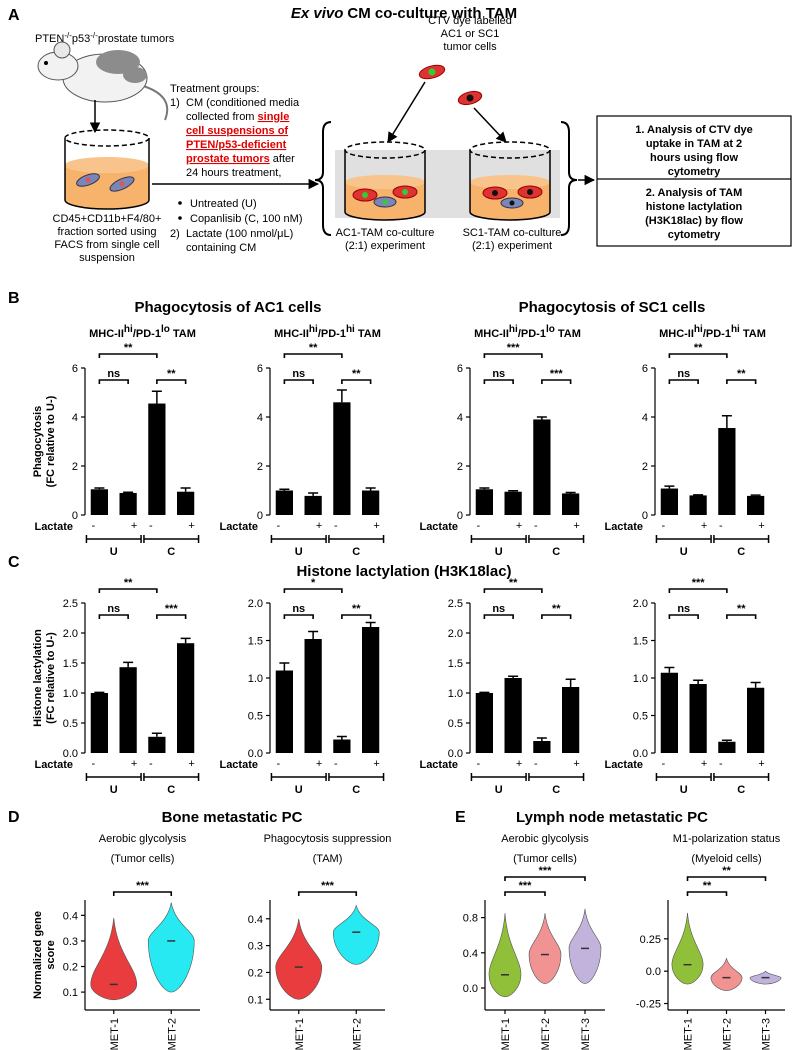  What do you see at coordinates (143, 859) in the screenshot?
I see `chart-title: (Tumor cells)` at bounding box center [143, 859].